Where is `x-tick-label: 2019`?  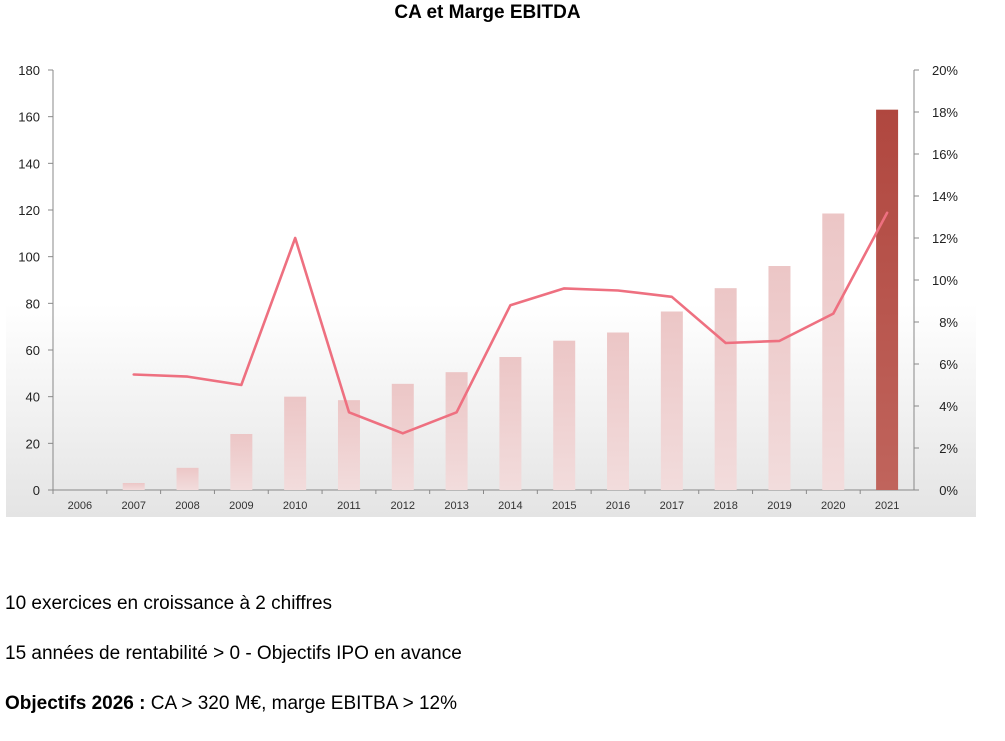 x-tick-label: 2019 is located at coordinates (779, 506).